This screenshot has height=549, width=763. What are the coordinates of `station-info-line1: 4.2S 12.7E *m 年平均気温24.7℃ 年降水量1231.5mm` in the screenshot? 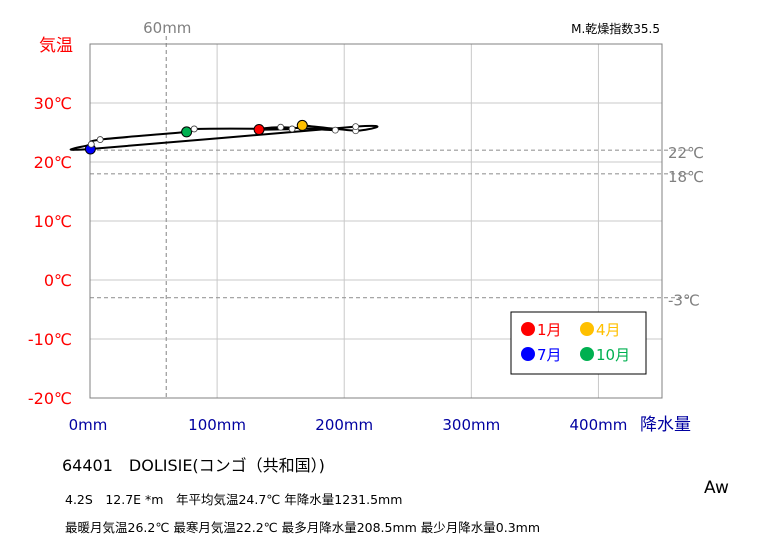 It's located at (234, 499).